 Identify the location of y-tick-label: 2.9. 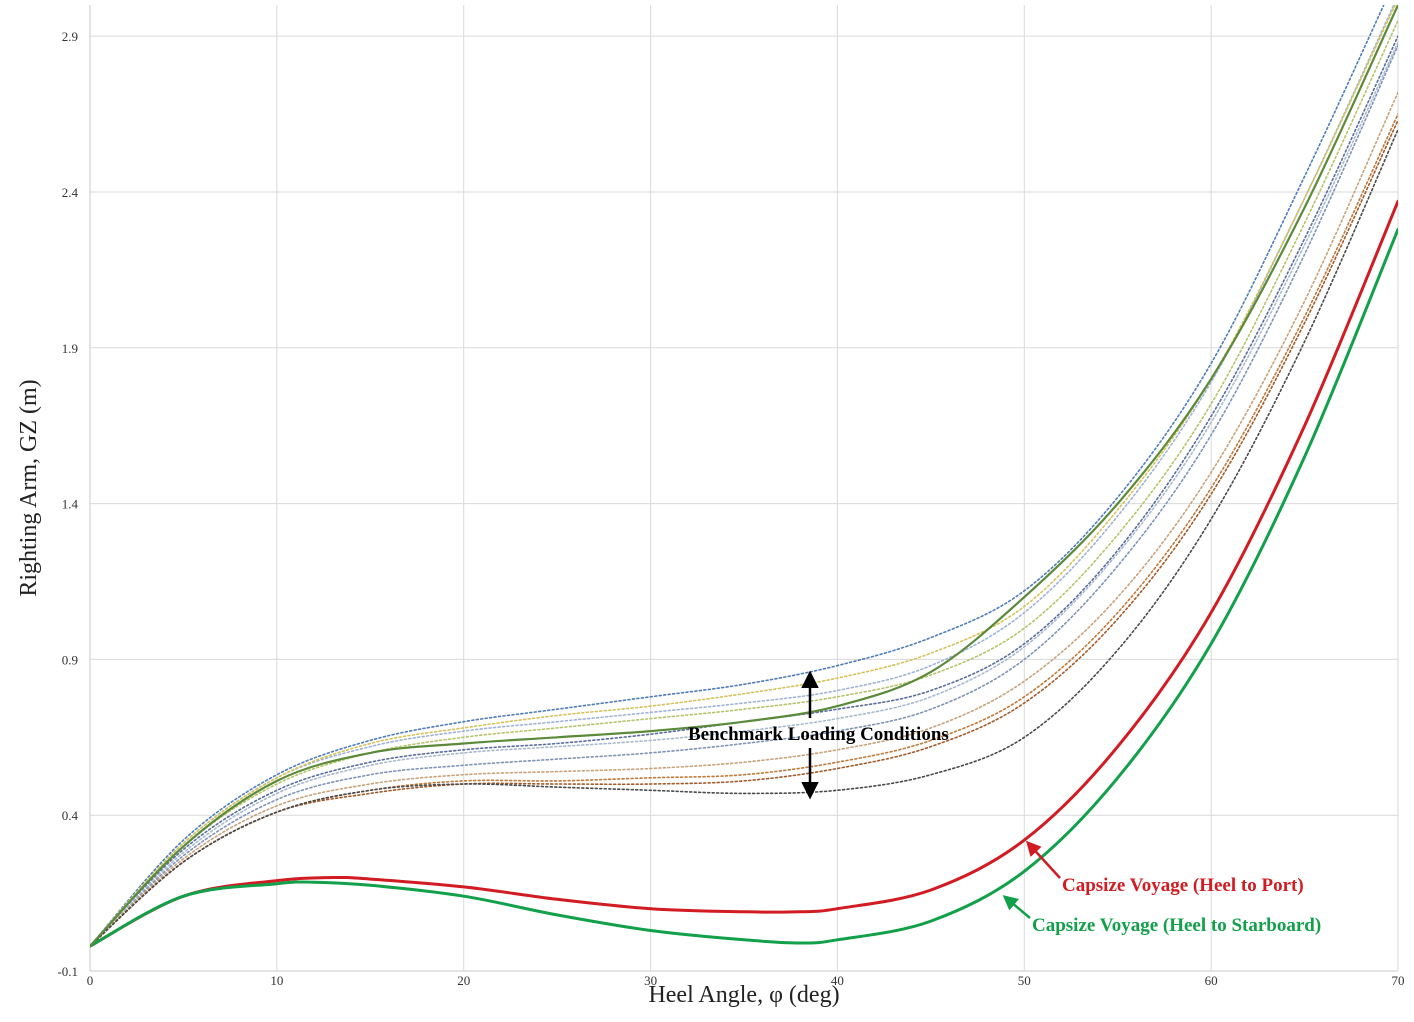
(70, 36).